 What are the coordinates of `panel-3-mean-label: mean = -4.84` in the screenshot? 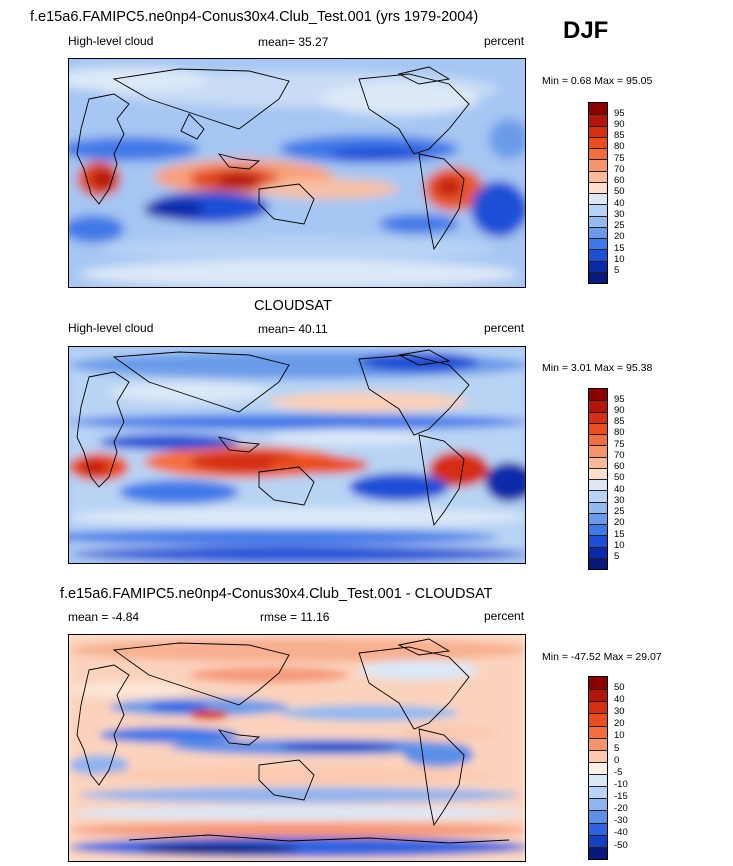 It's located at (104, 617).